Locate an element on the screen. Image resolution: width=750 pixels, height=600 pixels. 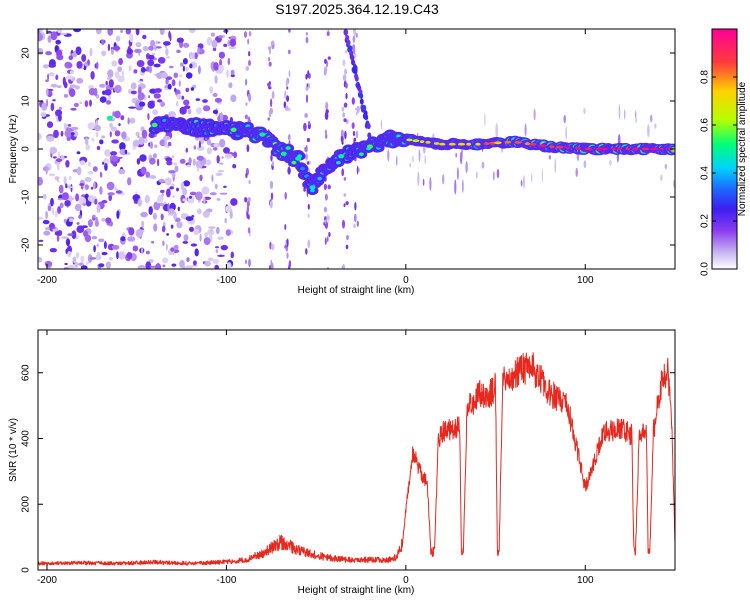
diagonal-cell is located at coordinates (347, 38).